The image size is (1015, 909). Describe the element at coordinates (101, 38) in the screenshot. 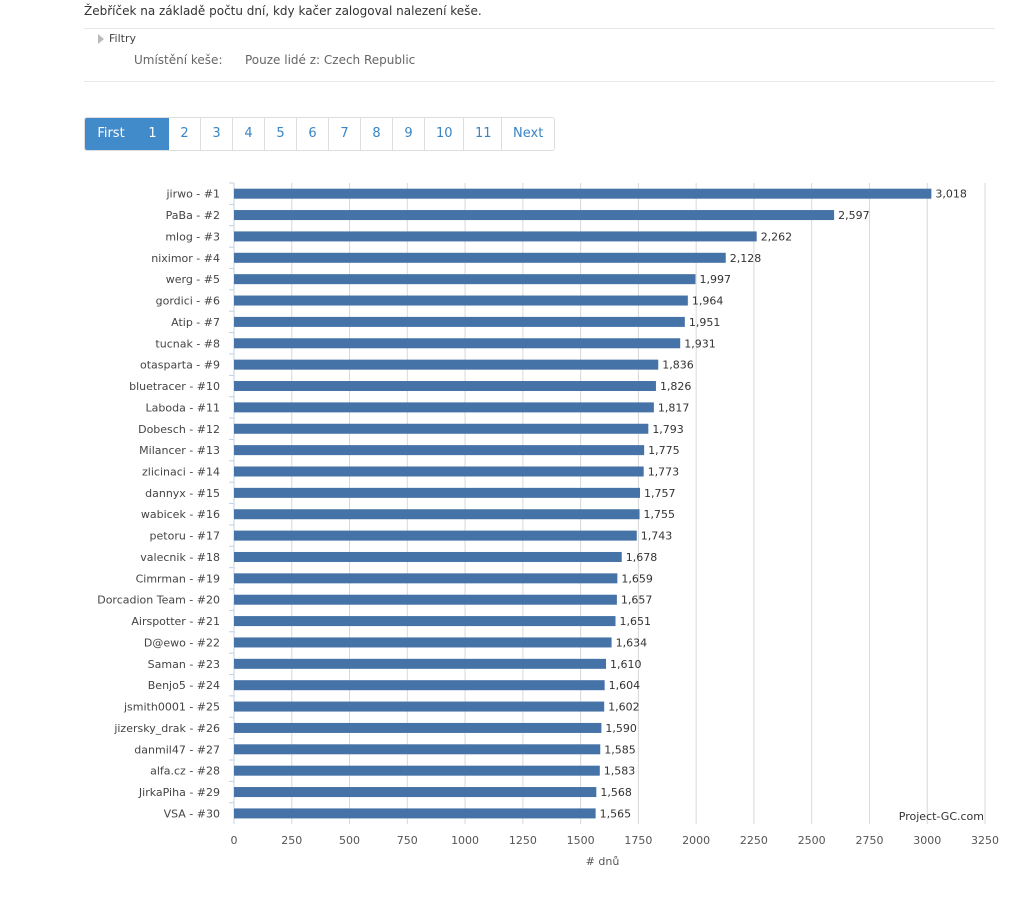

I see `expand-triangle-icon` at that location.